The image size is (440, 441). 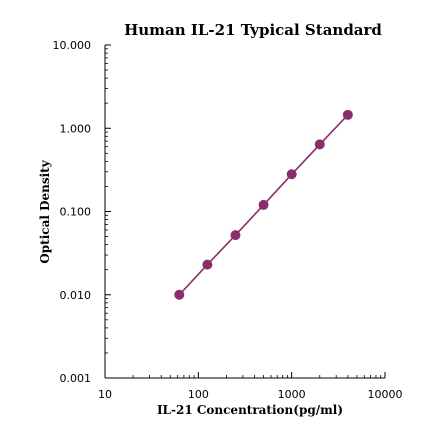 I want to click on x-tick-label: 10000, so click(x=385, y=394).